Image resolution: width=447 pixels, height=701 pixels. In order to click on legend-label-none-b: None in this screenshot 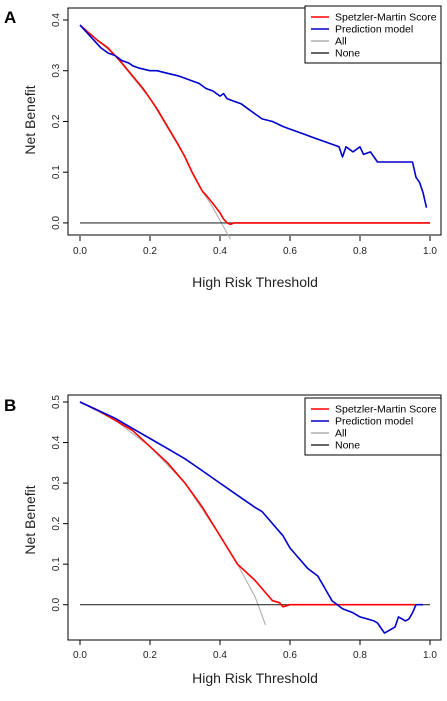, I will do `click(347, 446)`.